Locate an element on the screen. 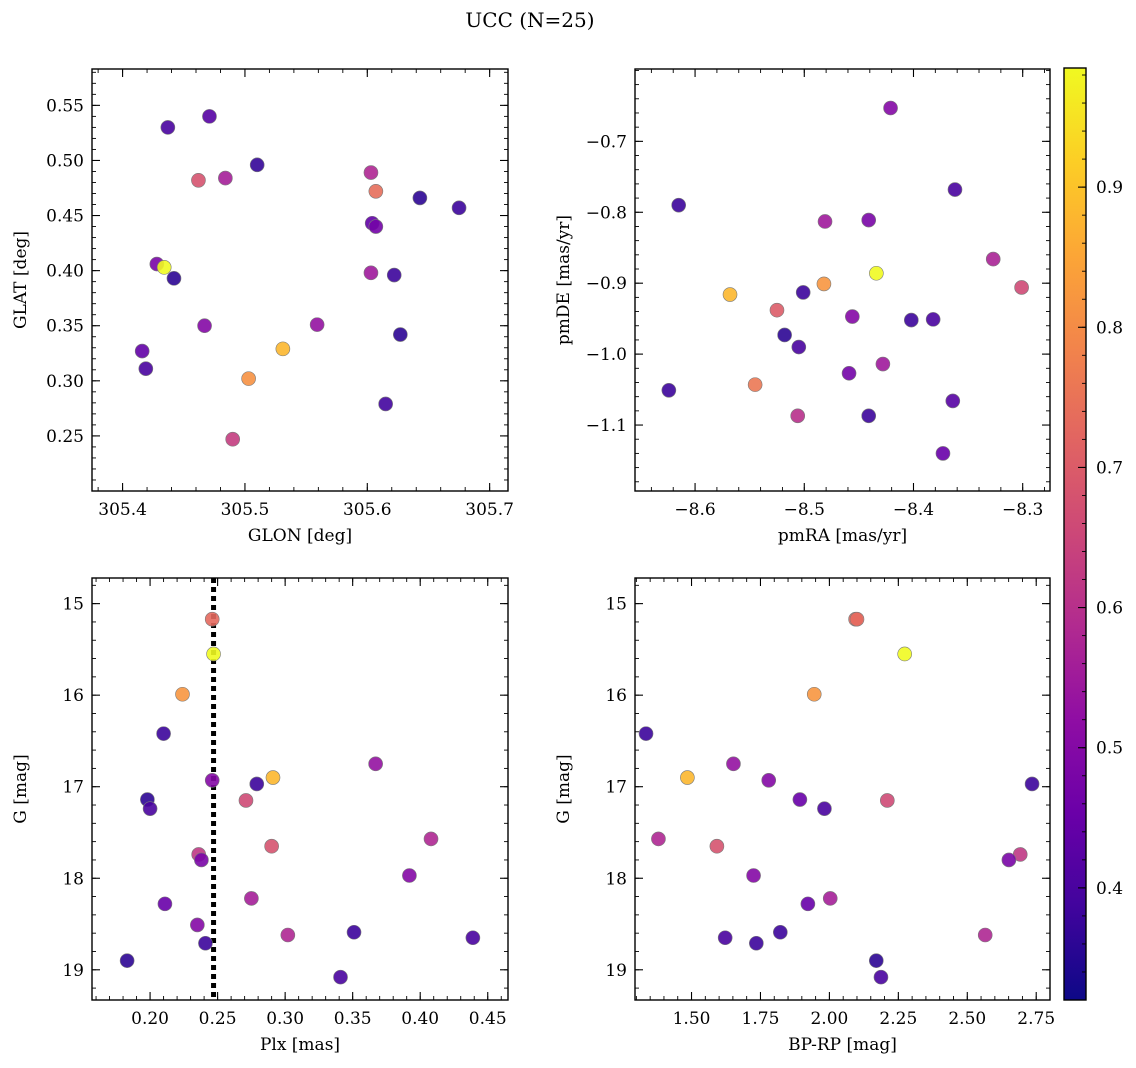 This screenshot has height=1068, width=1136. x-tick-label: −8.4 is located at coordinates (913, 510).